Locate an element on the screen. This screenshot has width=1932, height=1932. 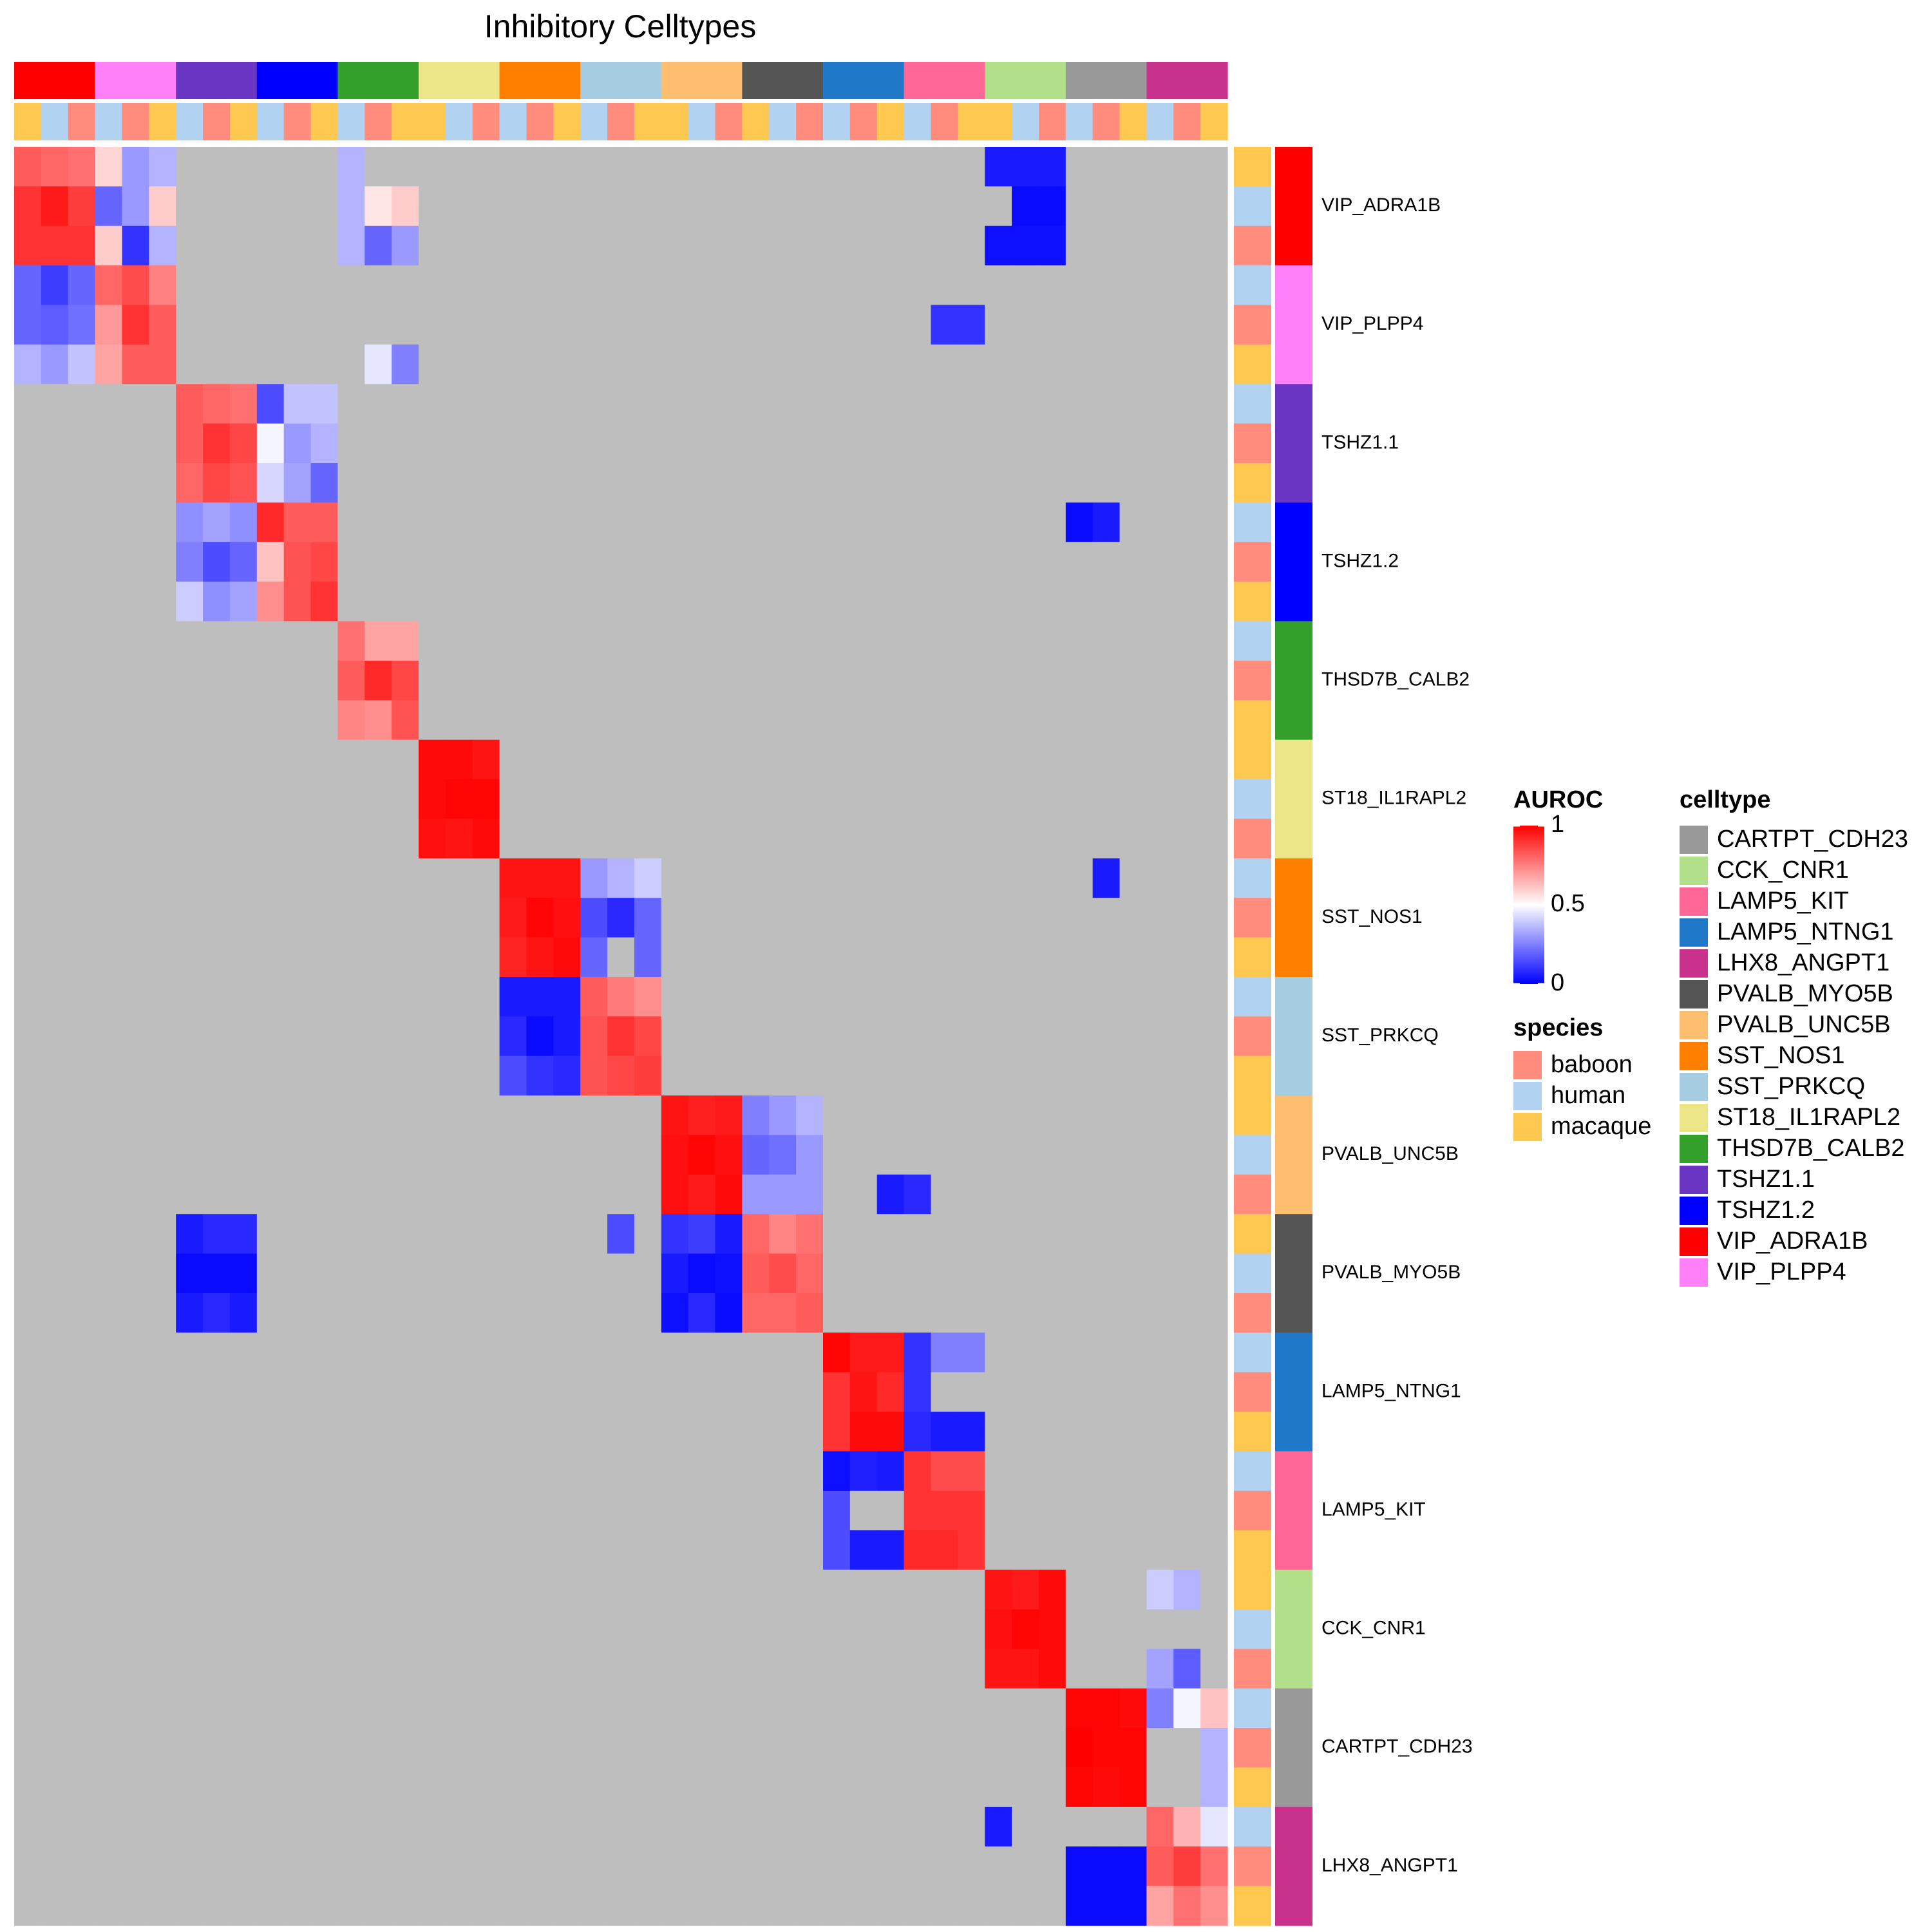
row-celltype-block is located at coordinates (1293, 1748).